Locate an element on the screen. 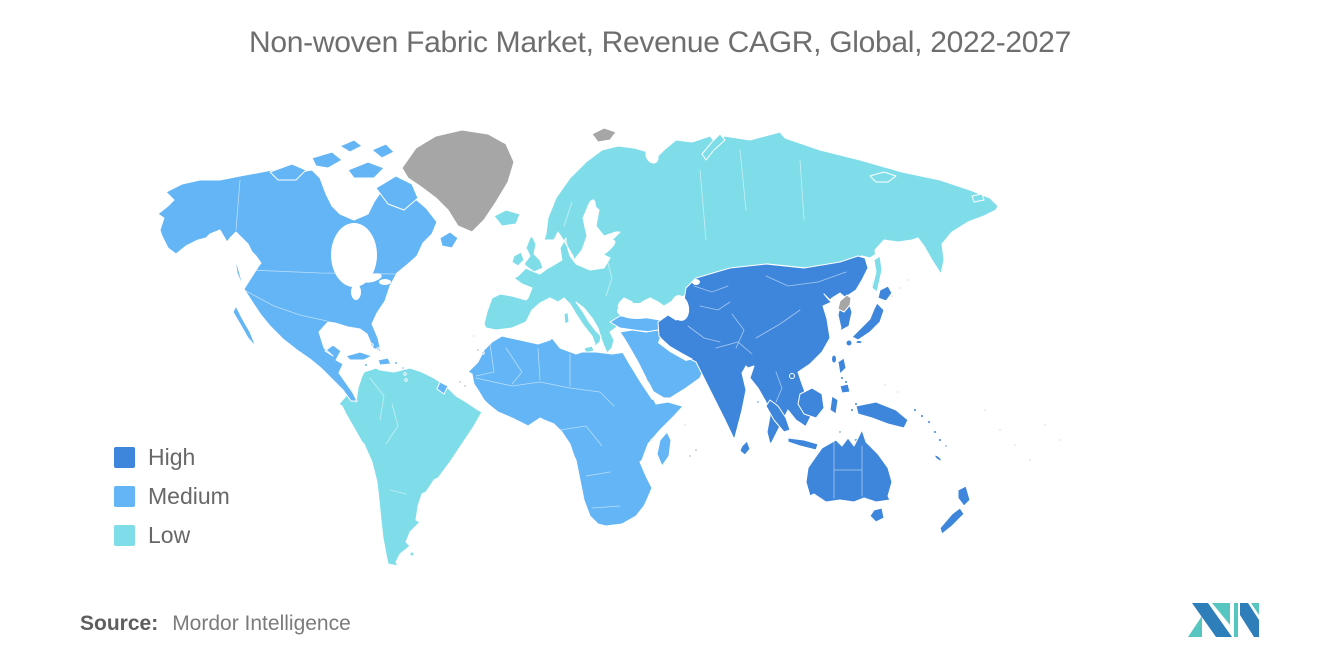  region-novaya-zemlya is located at coordinates (713, 147).